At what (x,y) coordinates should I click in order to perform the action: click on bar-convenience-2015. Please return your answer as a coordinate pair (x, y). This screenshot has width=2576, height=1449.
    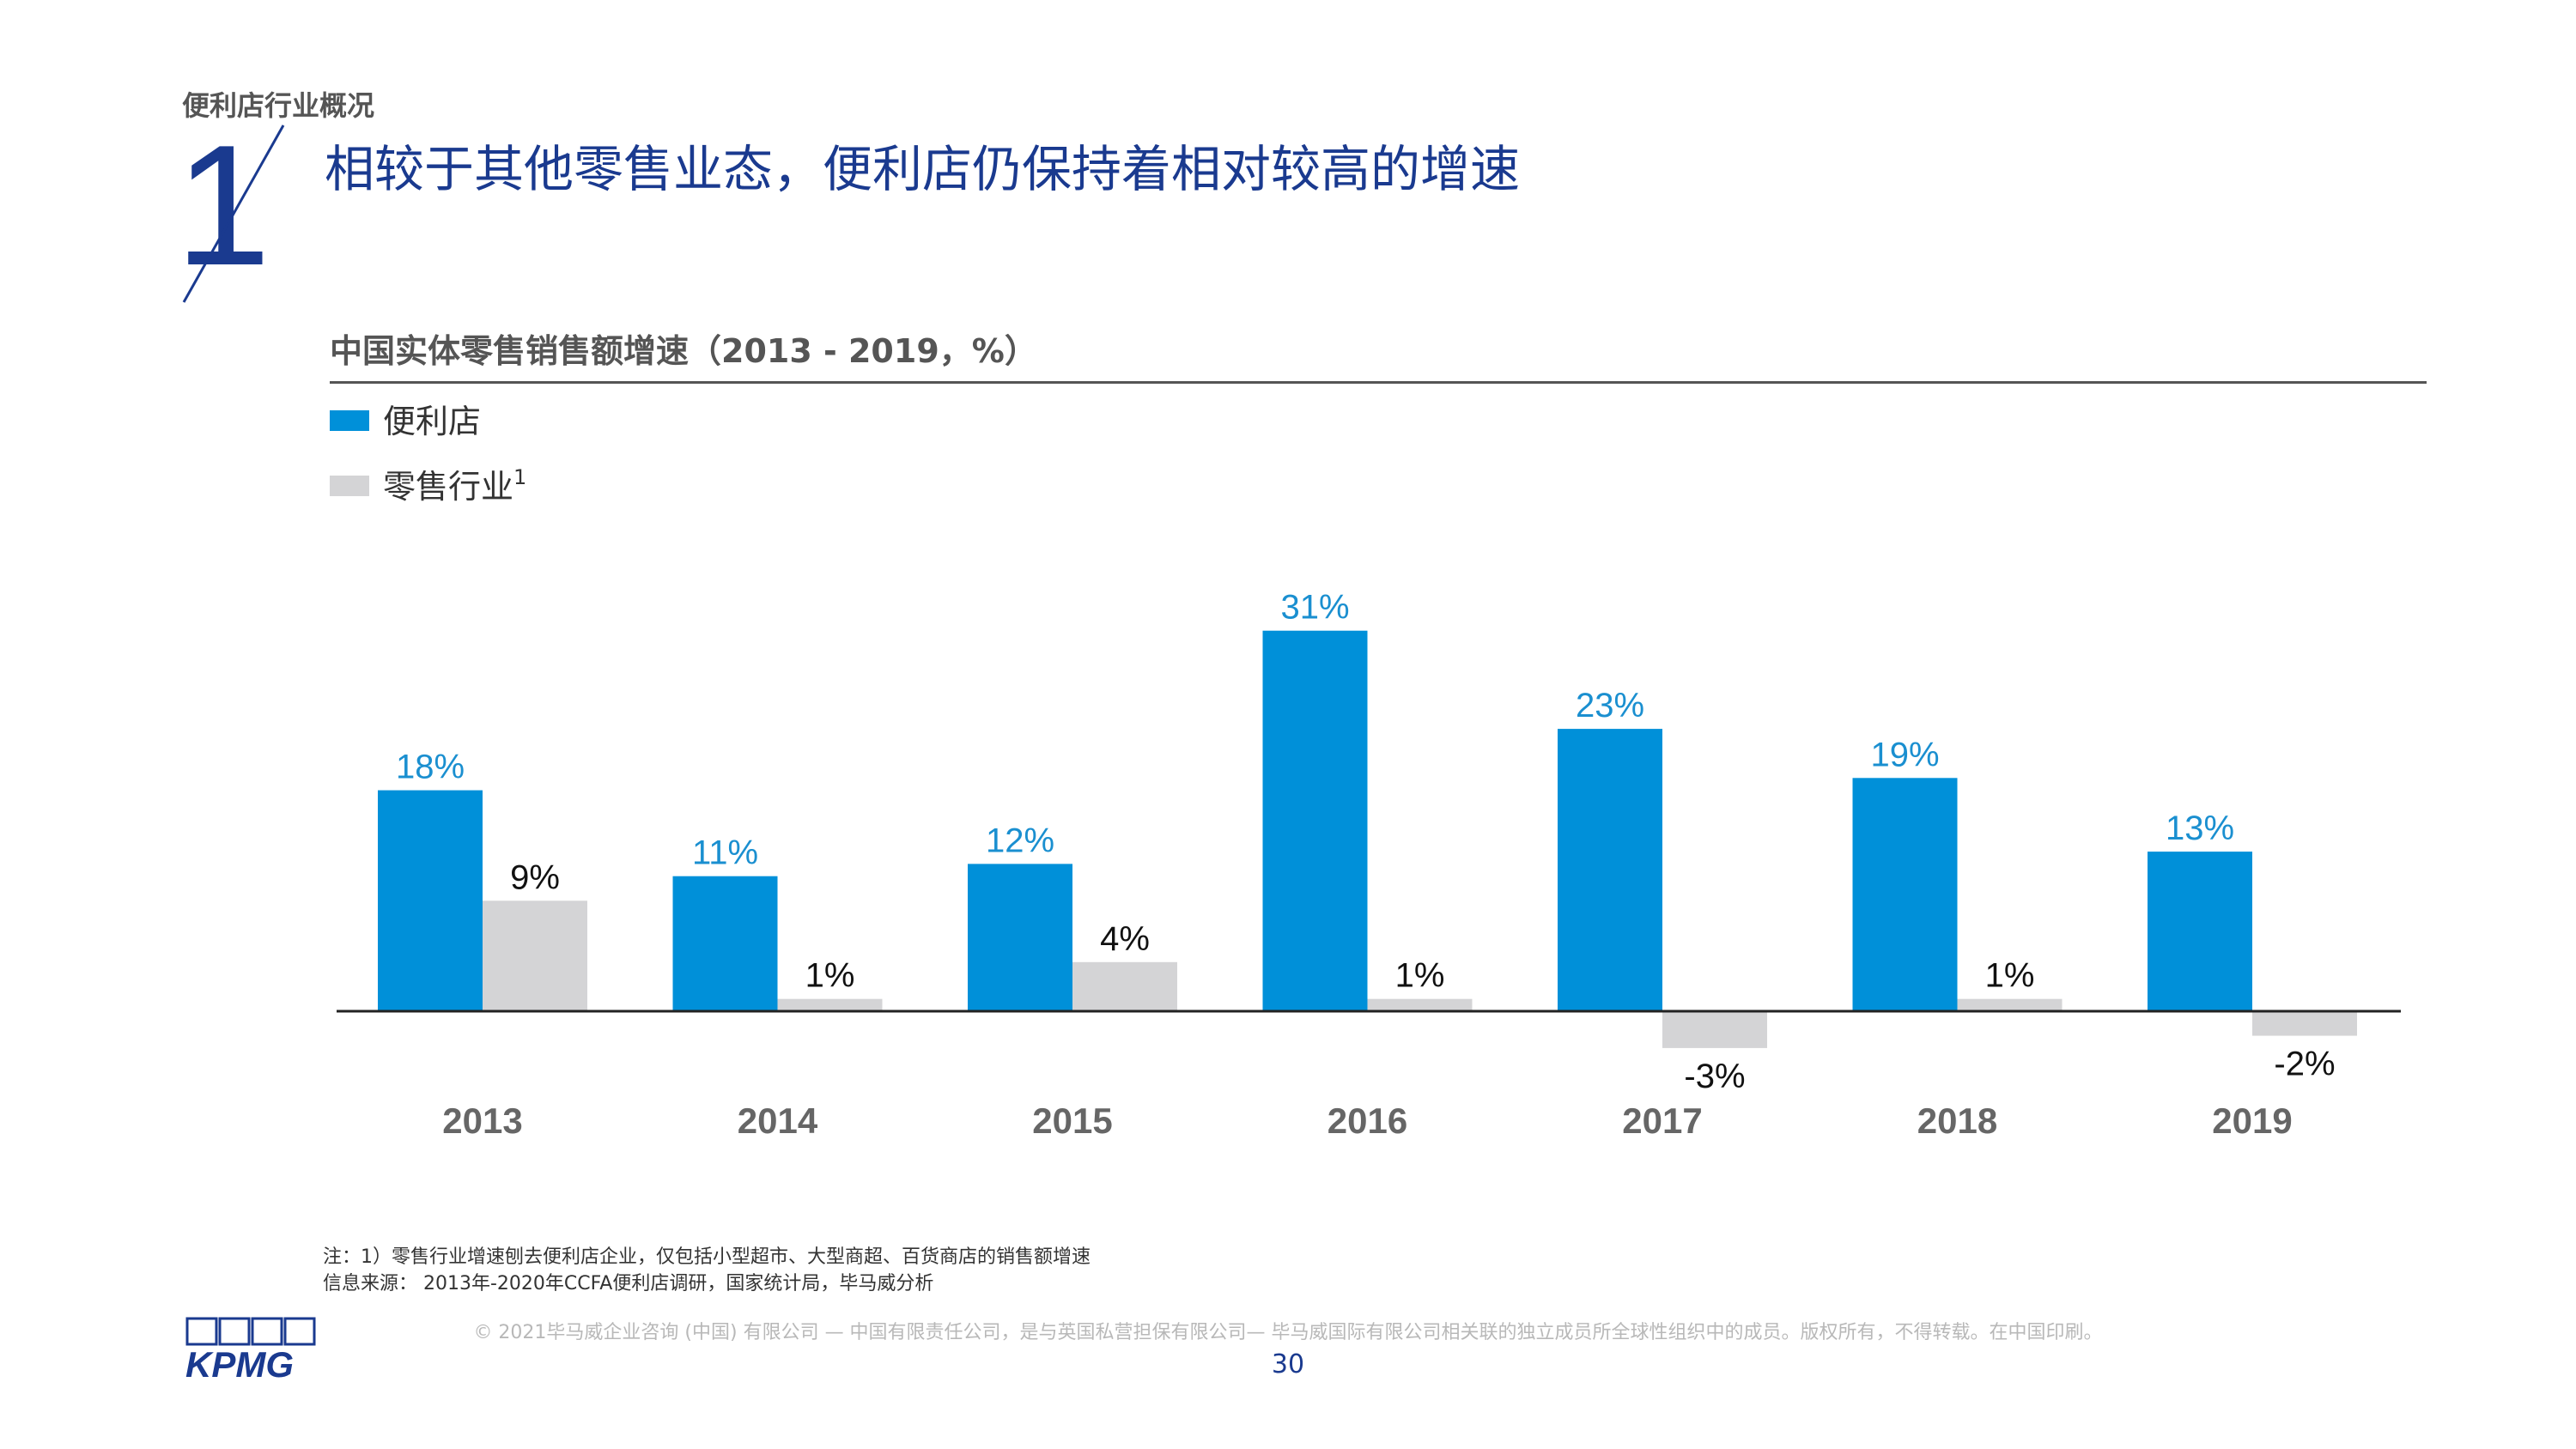
    Looking at the image, I should click on (1020, 937).